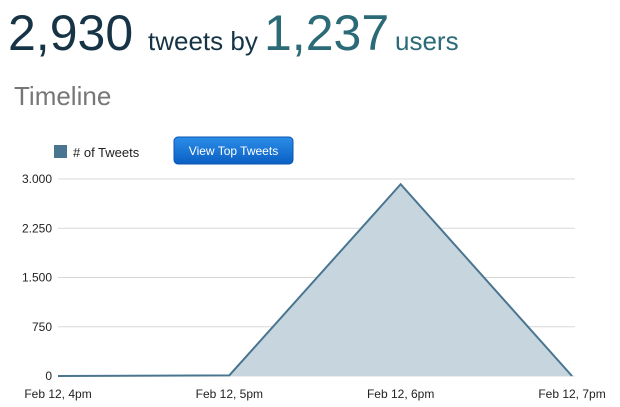 The image size is (620, 407). What do you see at coordinates (57, 394) in the screenshot?
I see `x-tick-label: Feb 12, 4pm` at bounding box center [57, 394].